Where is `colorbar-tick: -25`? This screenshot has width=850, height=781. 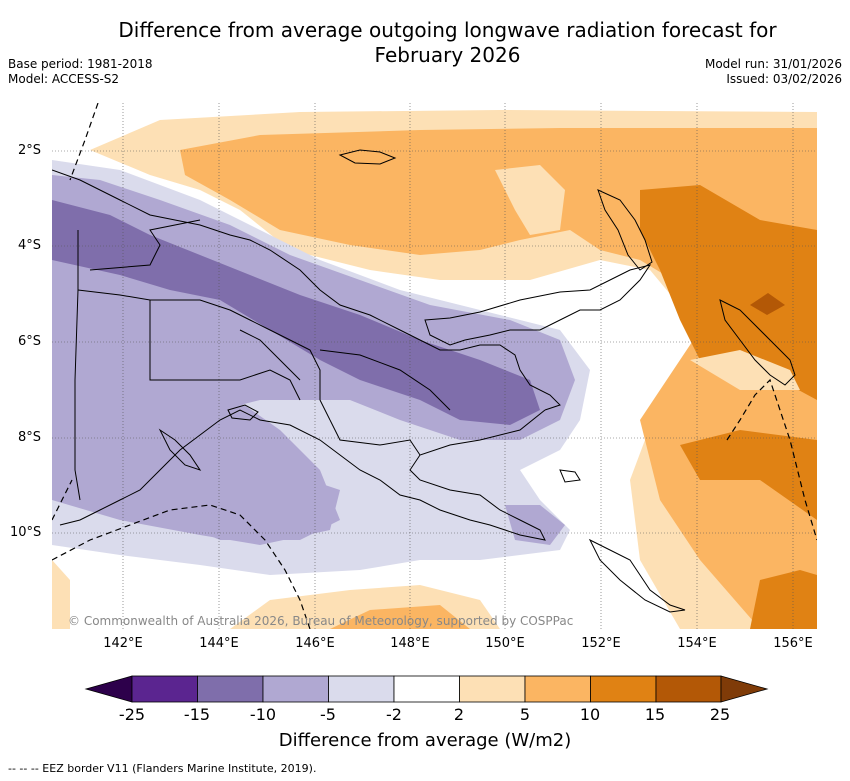 colorbar-tick: -25 is located at coordinates (132, 714).